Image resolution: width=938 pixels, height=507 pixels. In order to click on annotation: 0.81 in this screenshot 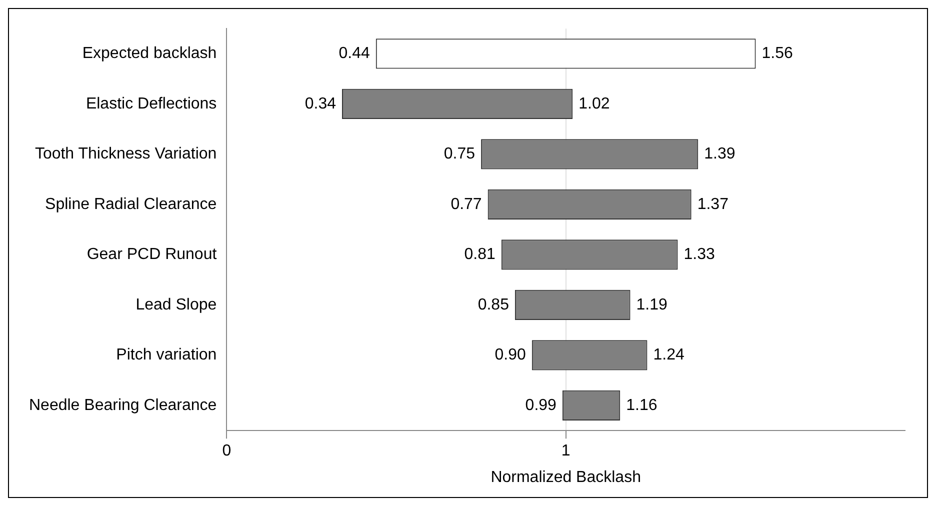, I will do `click(480, 255)`.